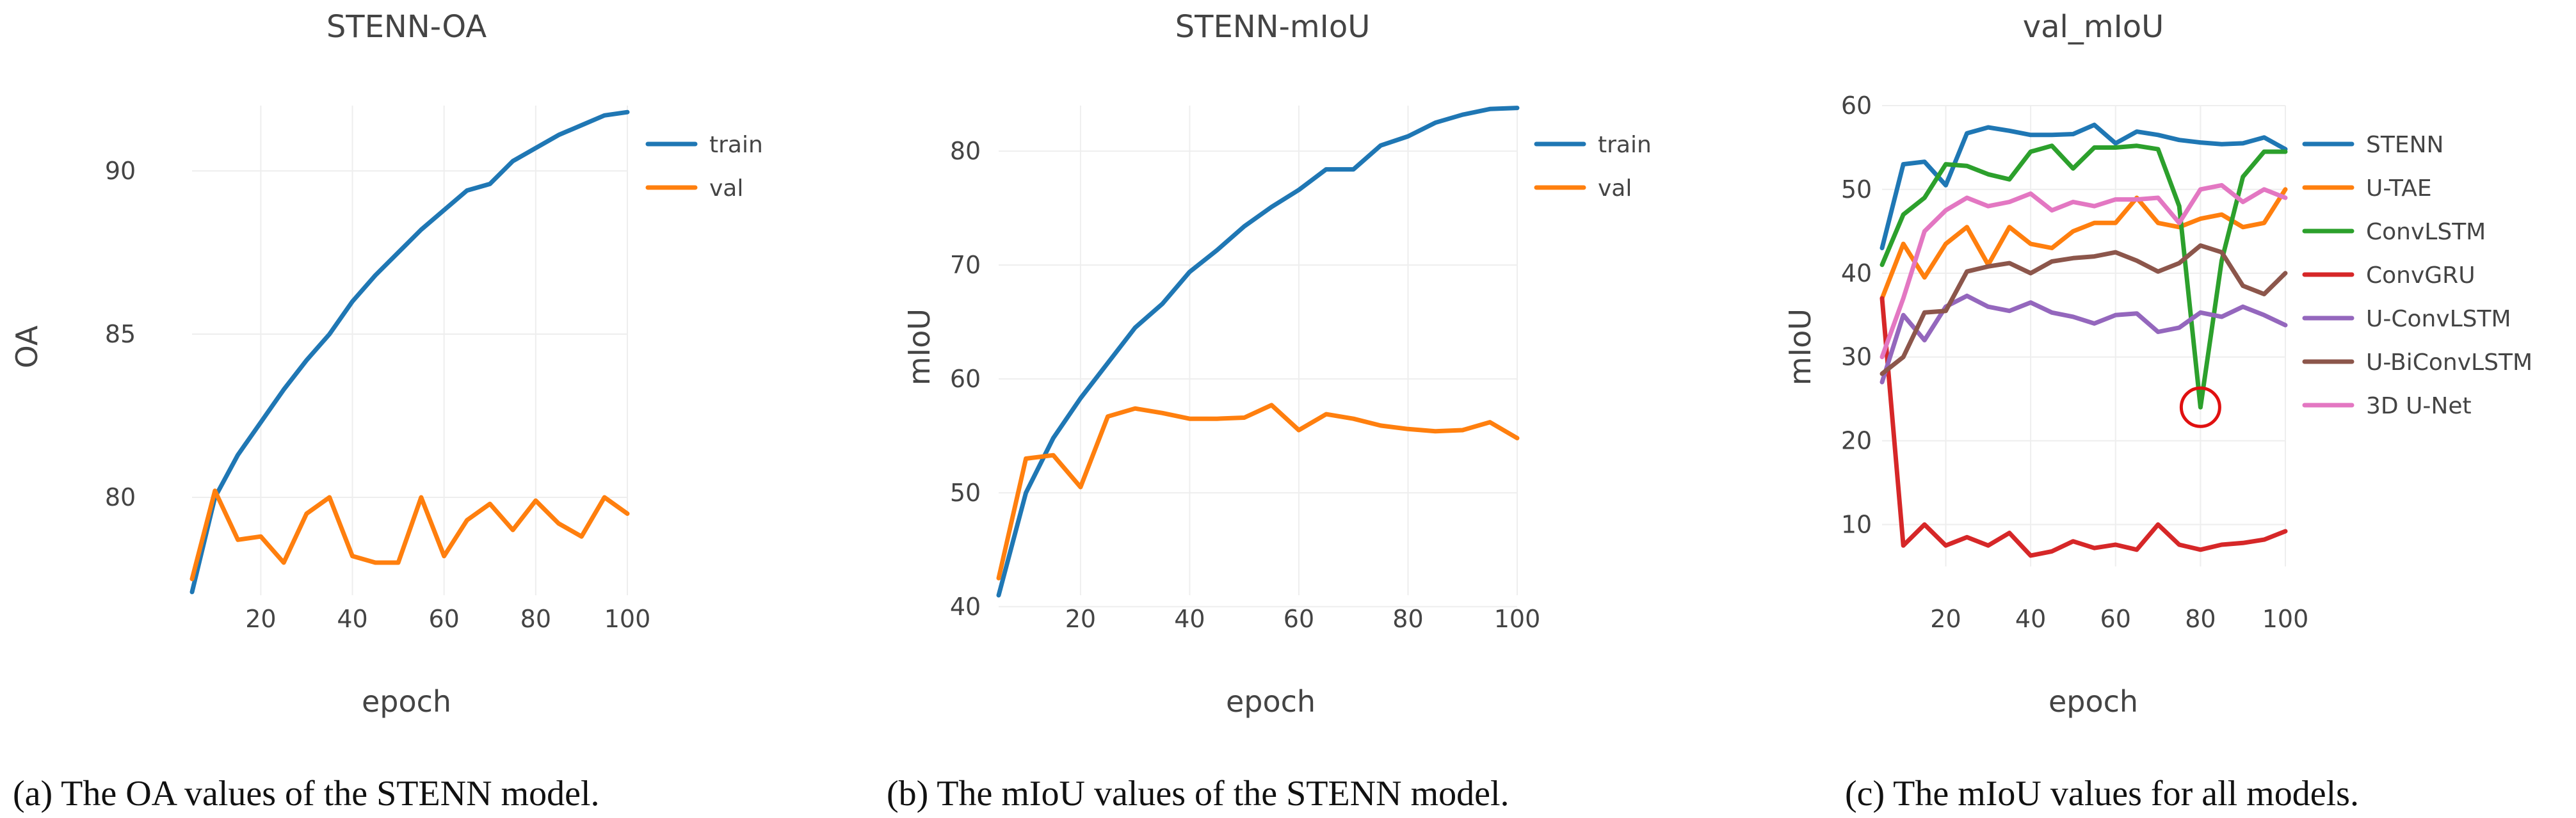  I want to click on legend-label: STENN, so click(2404, 145).